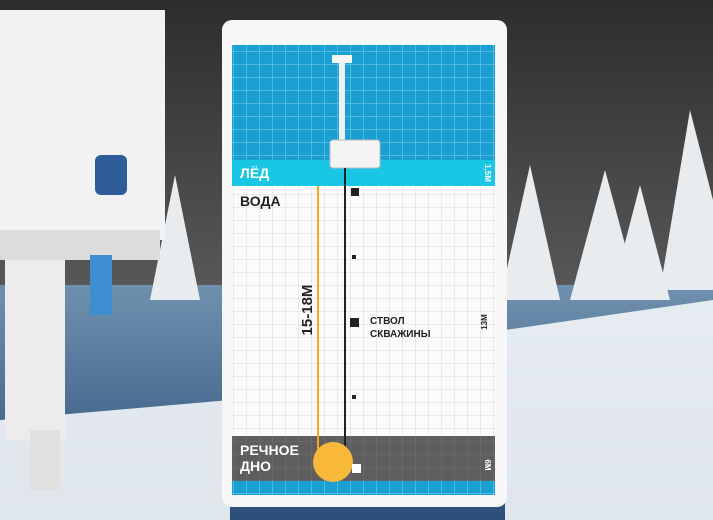 The width and height of the screenshot is (713, 520). I want to click on riverbed-label: ДНО, so click(255, 466).